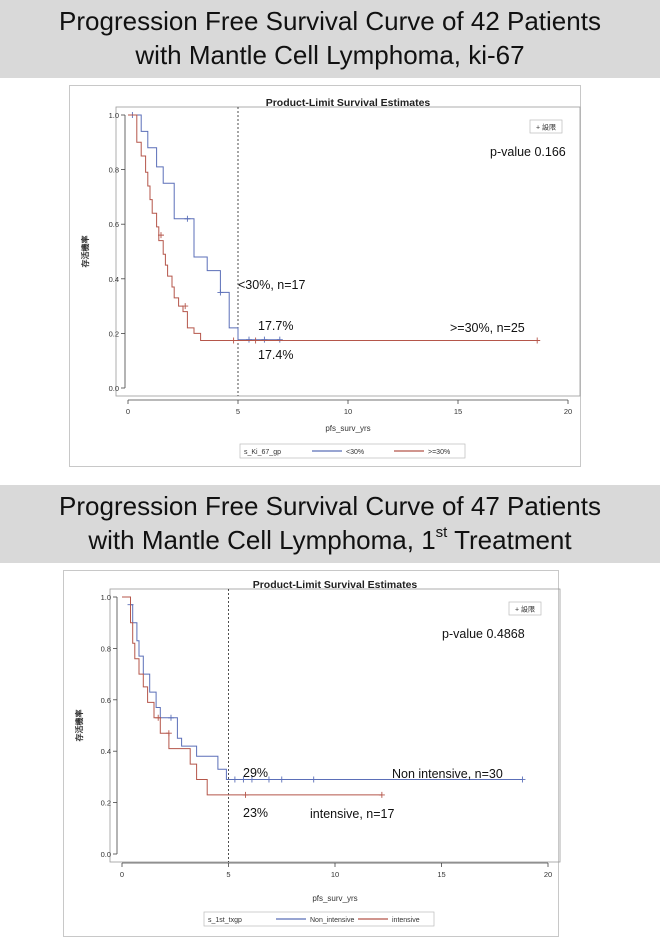  Describe the element at coordinates (114, 279) in the screenshot. I see `chart-1-y-tick-label: 0.4` at that location.